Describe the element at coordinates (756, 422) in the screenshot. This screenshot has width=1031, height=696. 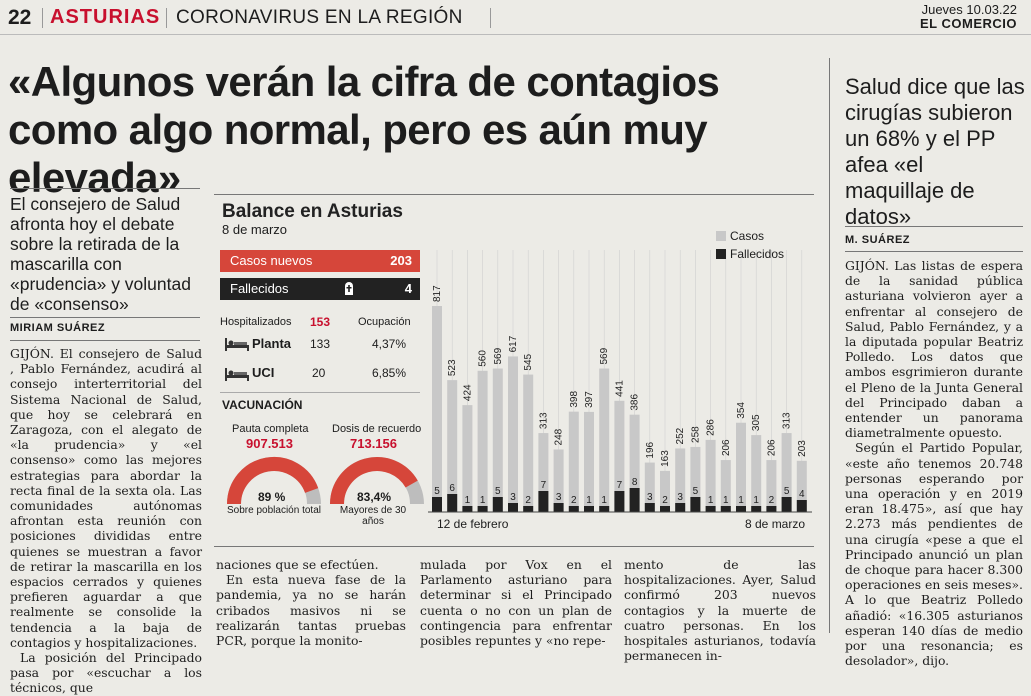
I see `casos-value-label: 305` at that location.